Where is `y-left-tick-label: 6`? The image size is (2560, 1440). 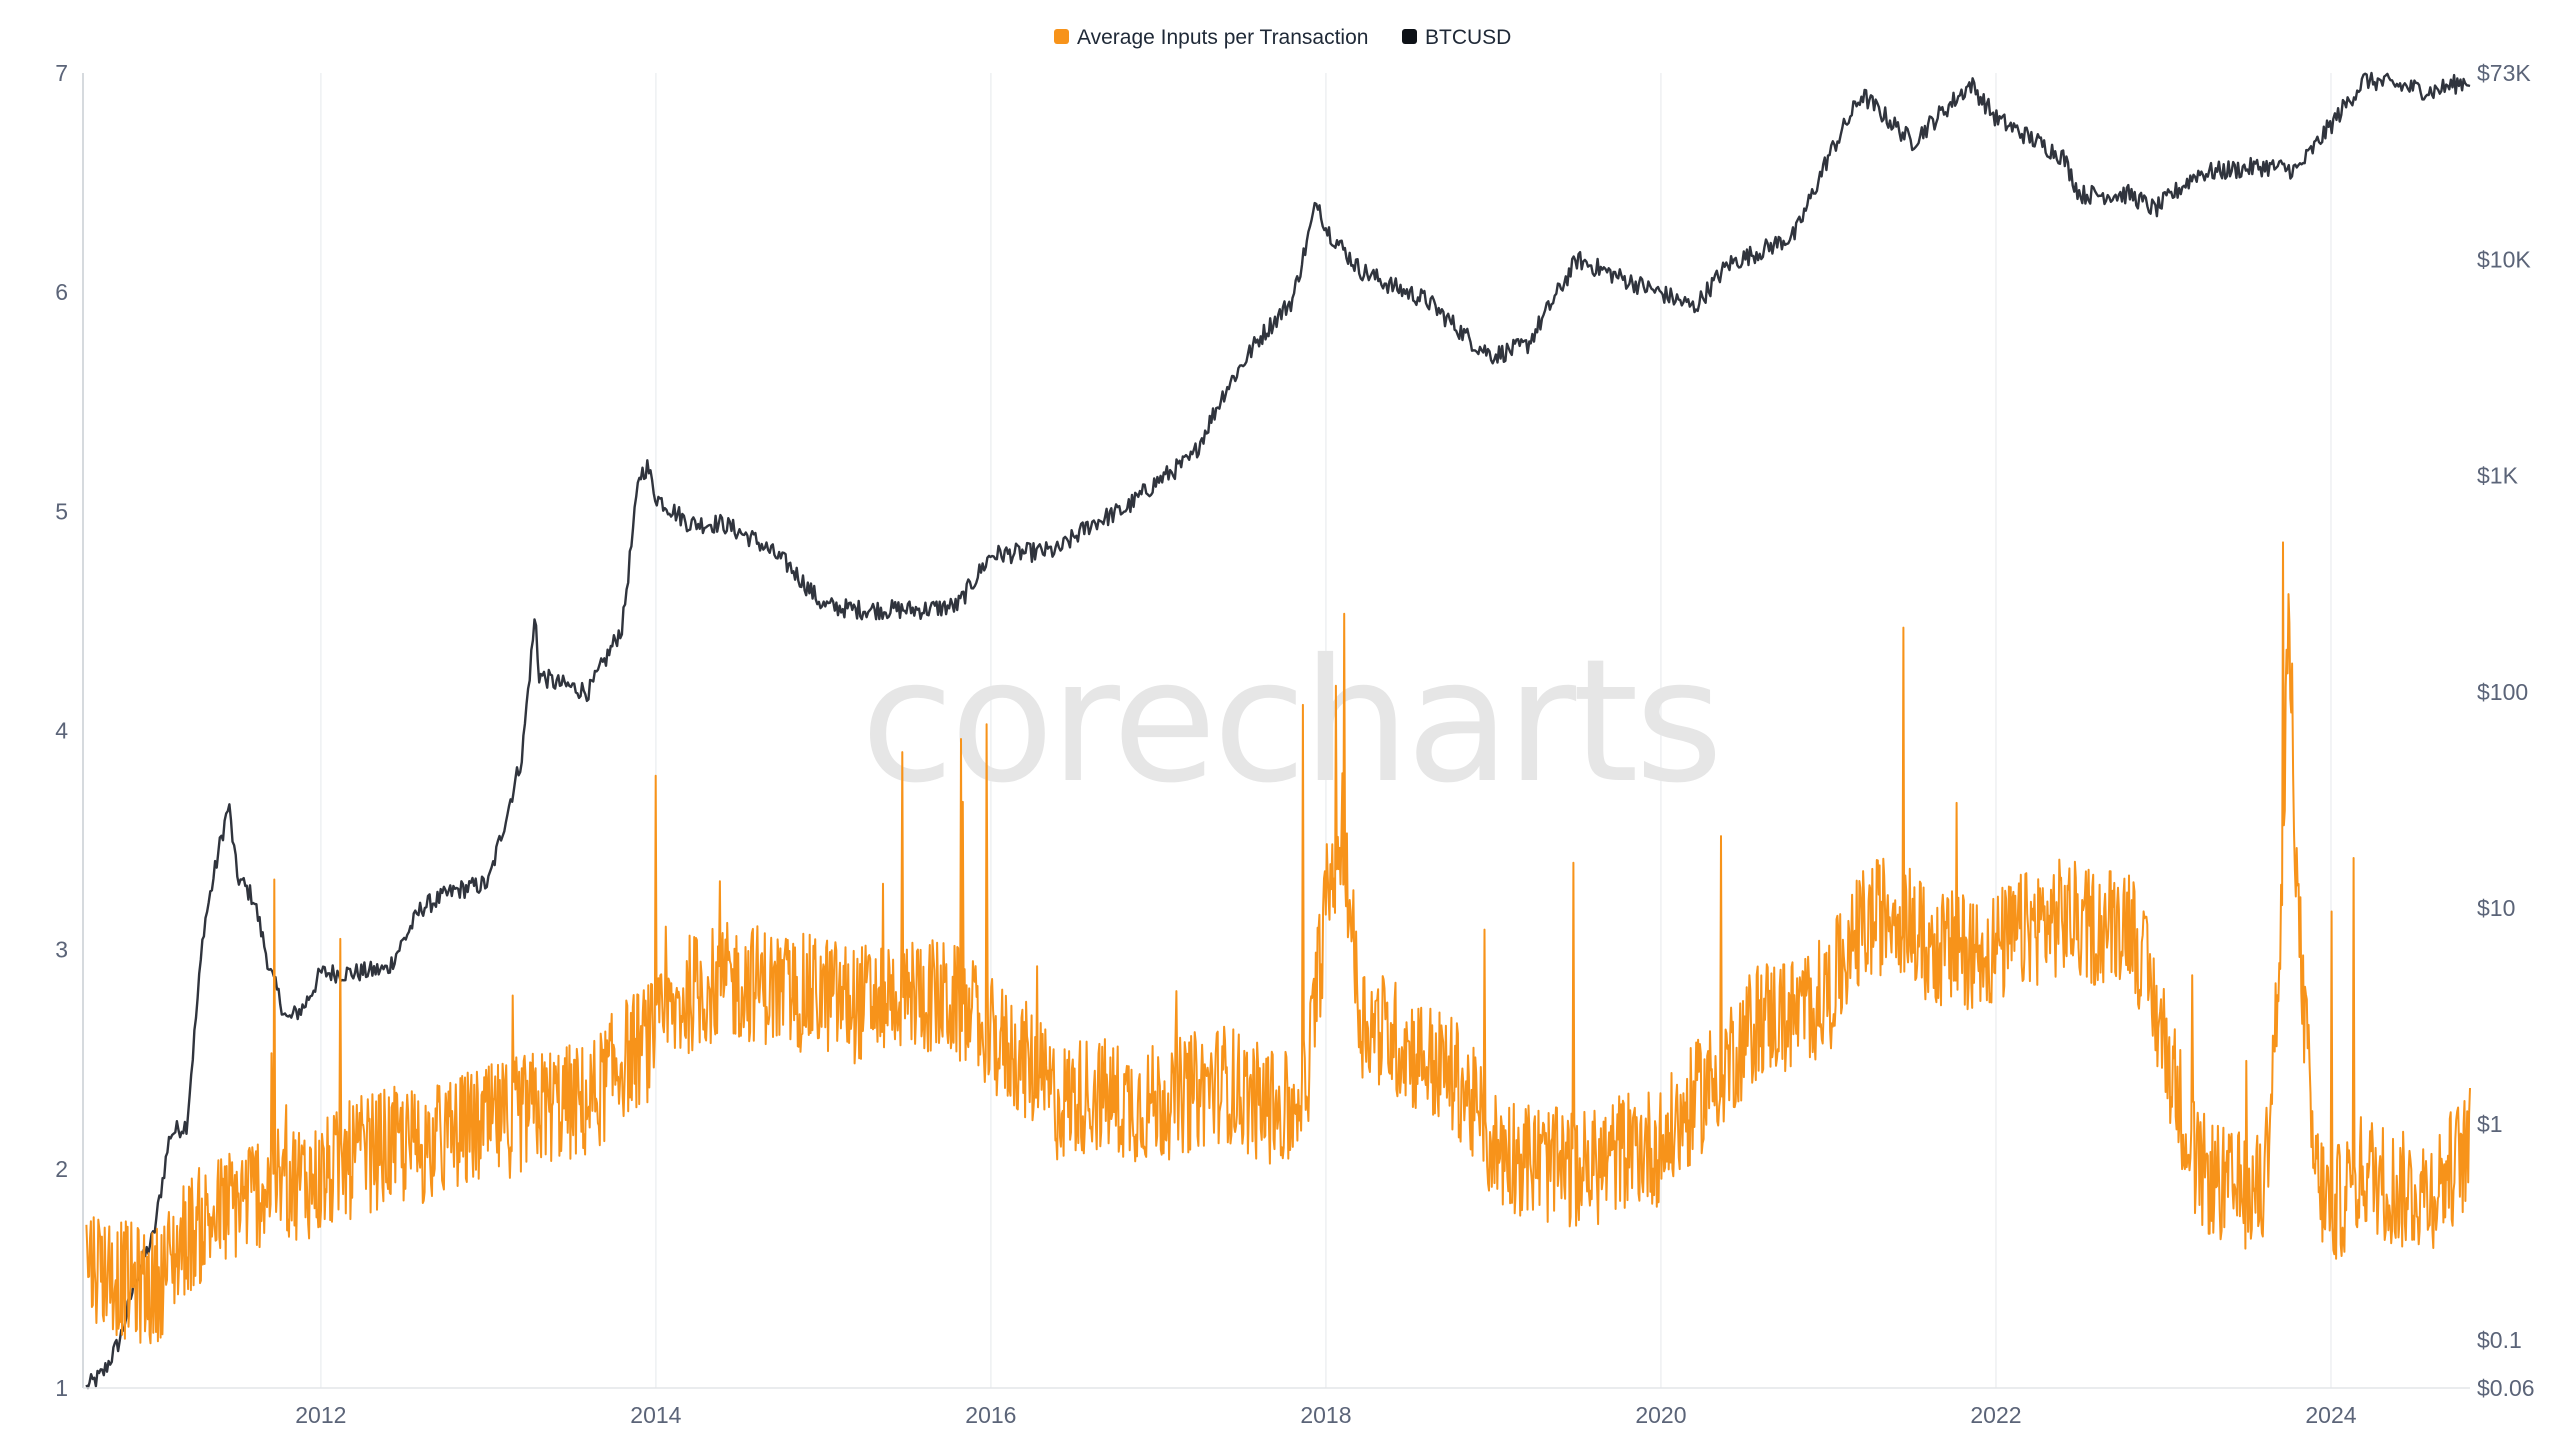
y-left-tick-label: 6 is located at coordinates (61, 292).